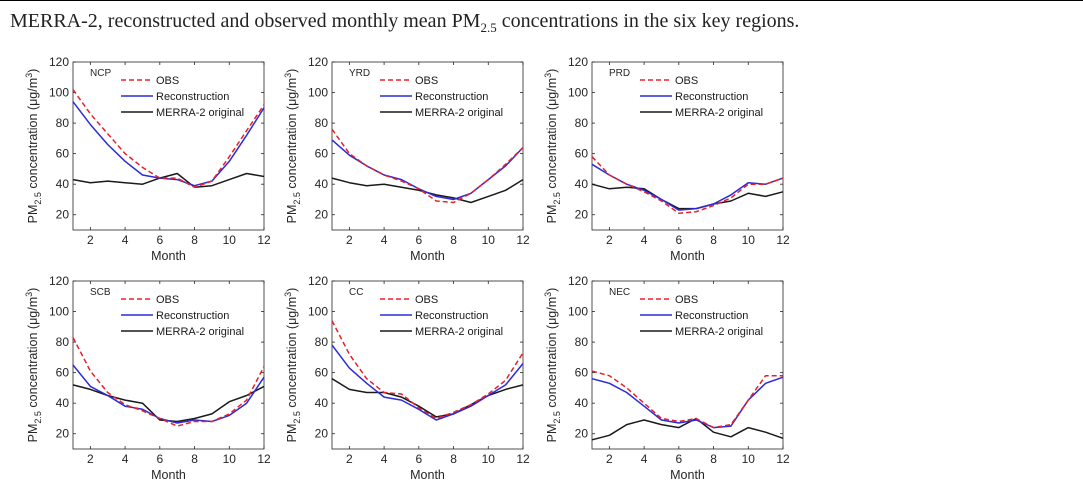 The width and height of the screenshot is (1083, 490). Describe the element at coordinates (322, 215) in the screenshot. I see `y-tick-label: 20` at that location.